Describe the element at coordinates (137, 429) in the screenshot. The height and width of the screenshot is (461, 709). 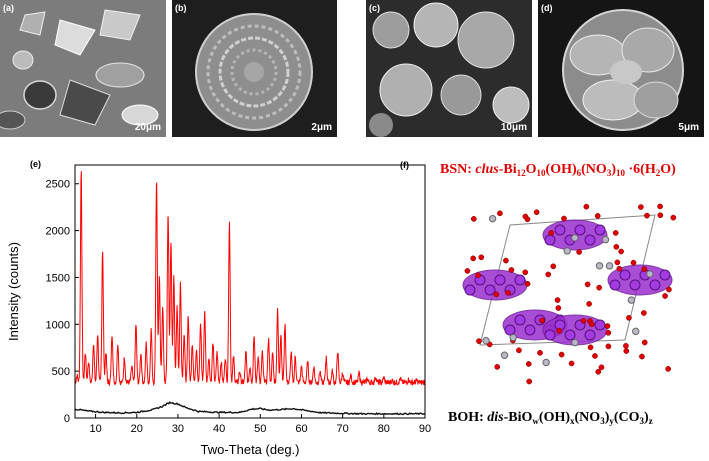
I see `x-tick-label: 20` at that location.